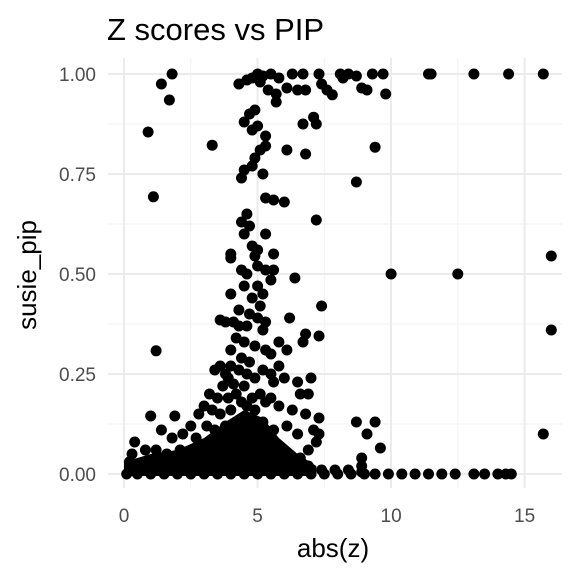 This screenshot has height=576, width=576. What do you see at coordinates (77, 375) in the screenshot?
I see `y-tick-label: 0.25` at bounding box center [77, 375].